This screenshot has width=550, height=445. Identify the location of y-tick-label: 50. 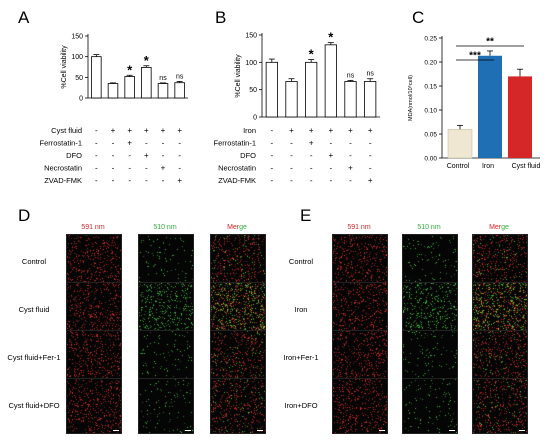
(253, 90).